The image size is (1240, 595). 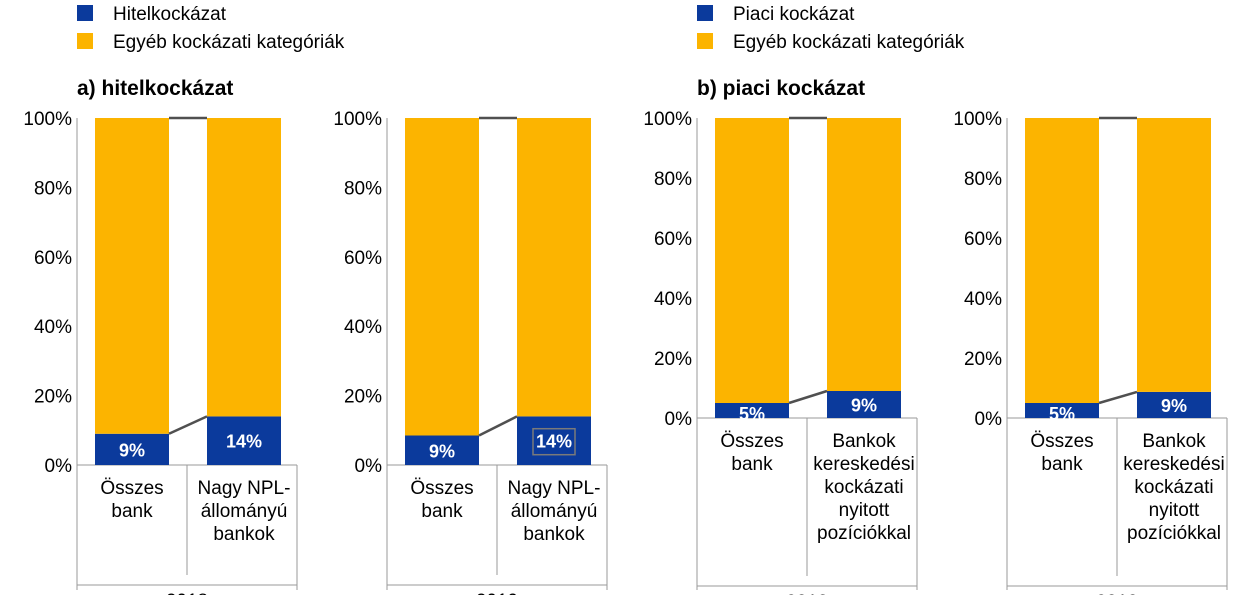 What do you see at coordinates (85, 13) in the screenshot?
I see `legend-swatch-credit-risk` at bounding box center [85, 13].